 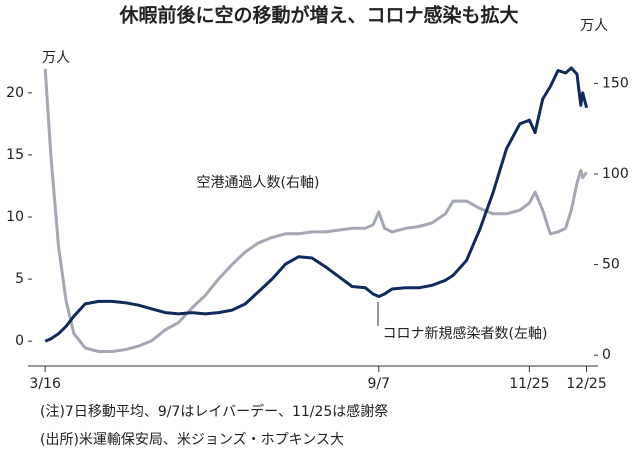 I want to click on y2-tick-label: 150, so click(x=615, y=83).